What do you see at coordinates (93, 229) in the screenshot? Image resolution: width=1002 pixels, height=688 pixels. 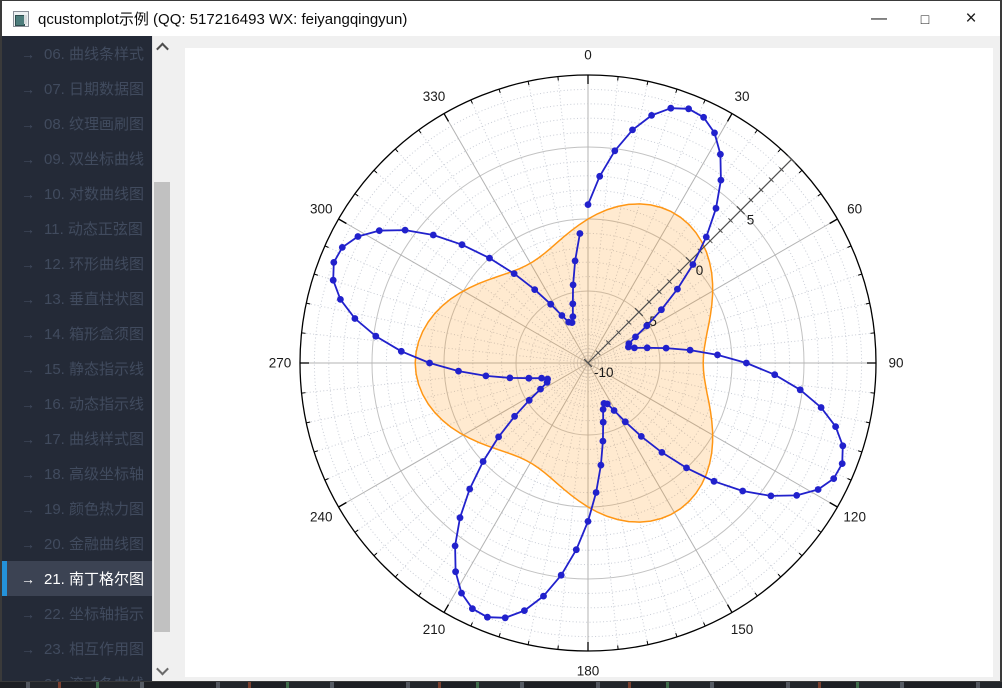 I see `sidebar-item-label: 11. 动态正弦图` at bounding box center [93, 229].